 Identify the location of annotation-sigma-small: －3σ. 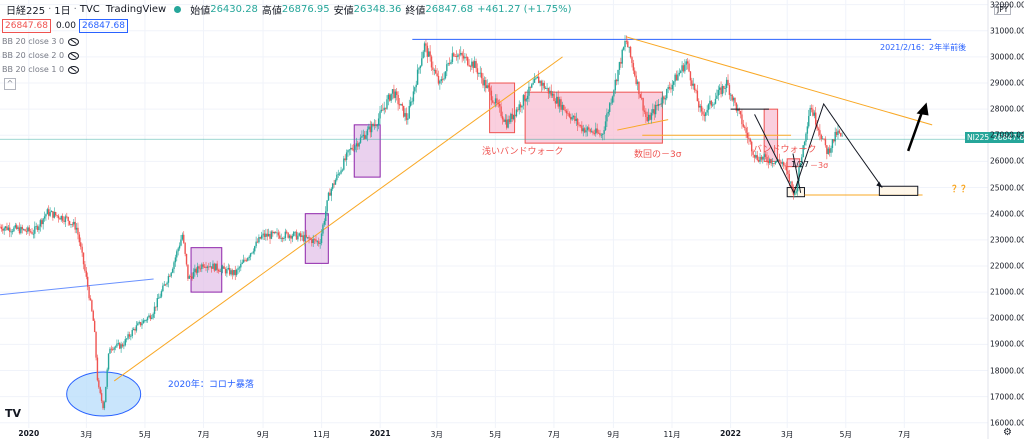
(819, 165).